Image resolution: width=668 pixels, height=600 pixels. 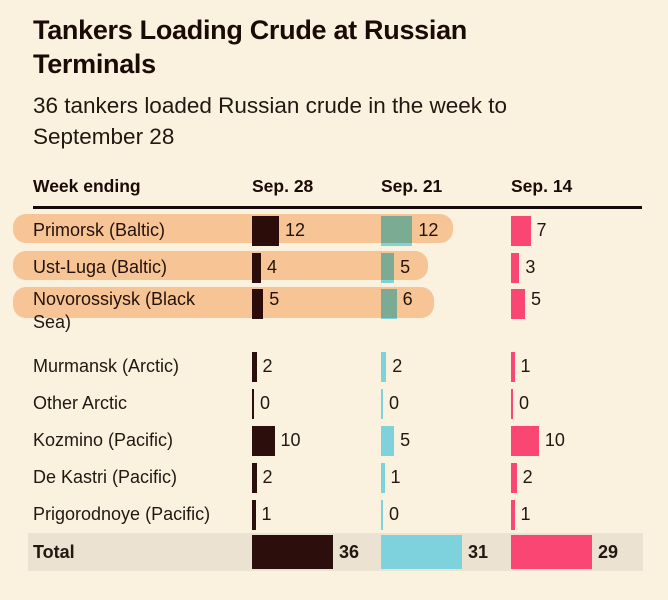 I want to click on bar-value: 6, so click(x=407, y=299).